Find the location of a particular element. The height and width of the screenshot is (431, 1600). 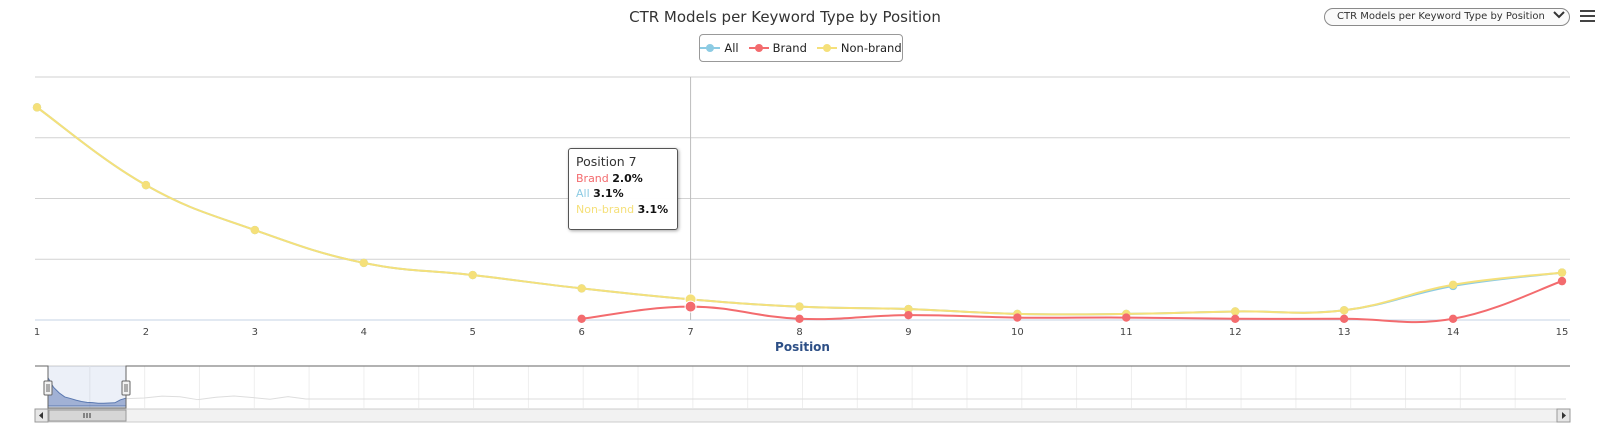

x-tick-label: 13 is located at coordinates (1344, 332).